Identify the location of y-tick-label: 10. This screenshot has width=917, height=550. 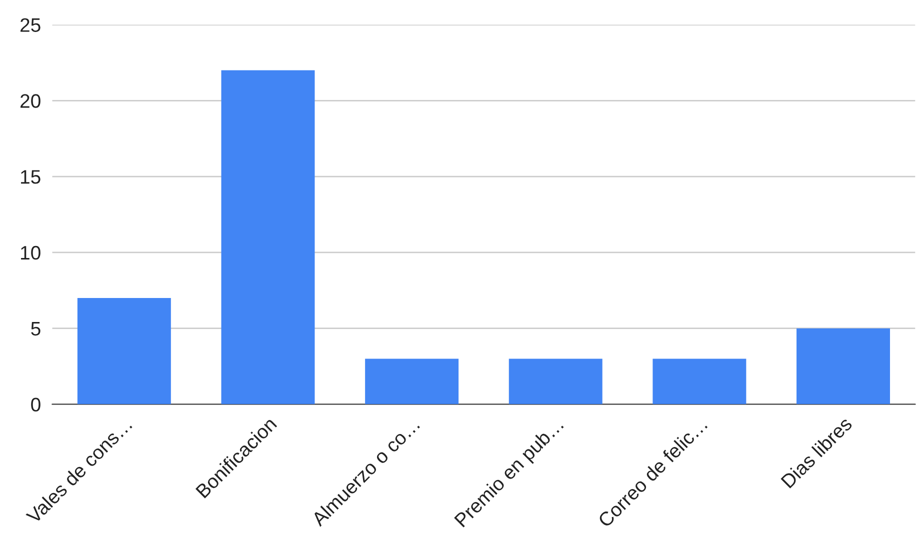
(30, 253).